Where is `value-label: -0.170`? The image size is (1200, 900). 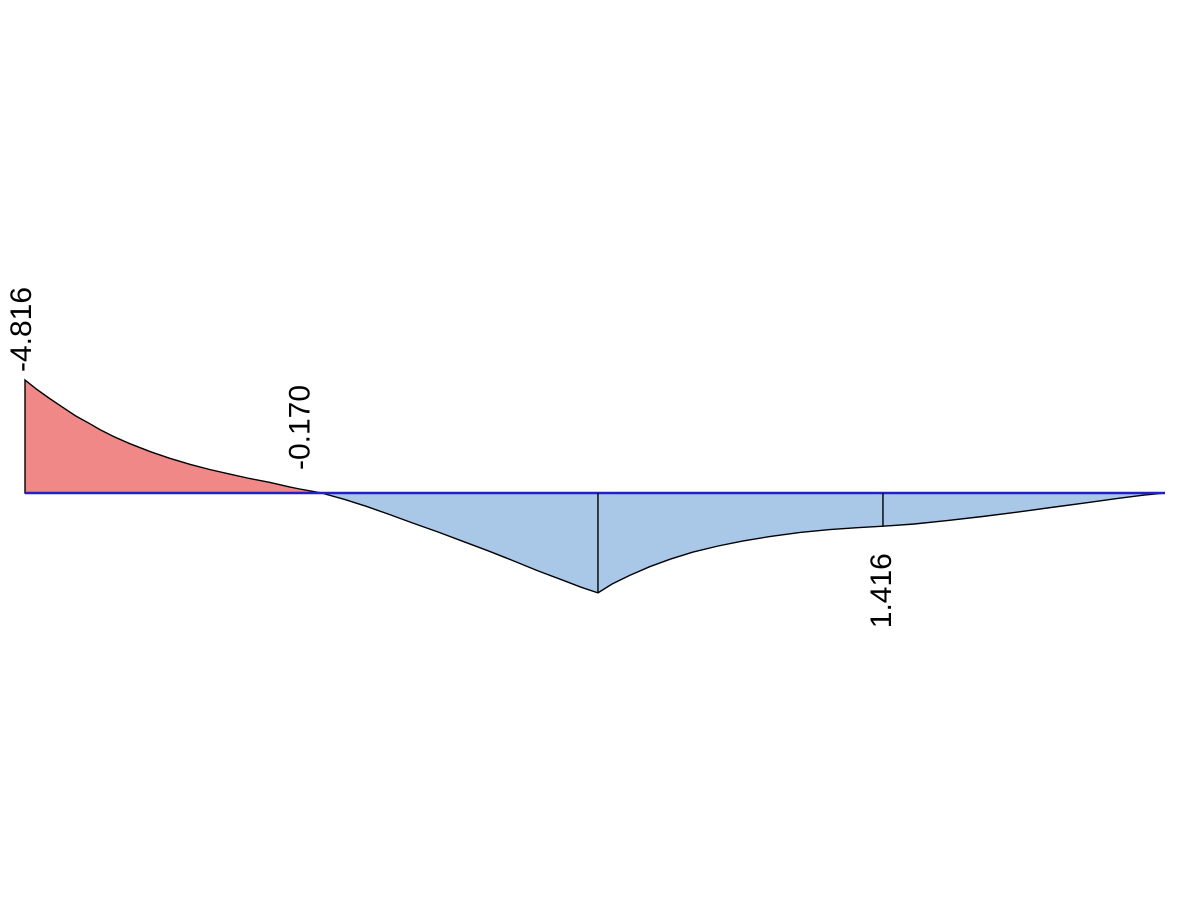
value-label: -0.170 is located at coordinates (300, 427).